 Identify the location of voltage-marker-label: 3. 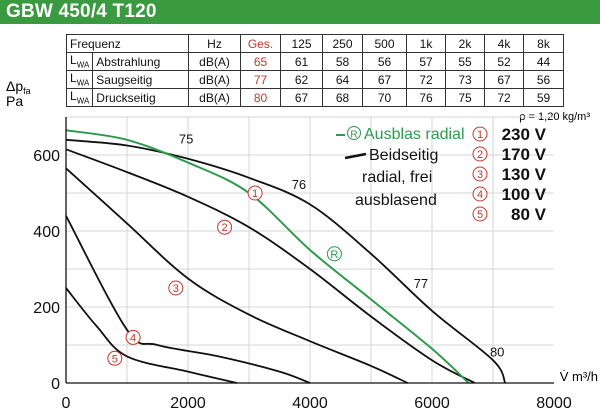
(480, 175).